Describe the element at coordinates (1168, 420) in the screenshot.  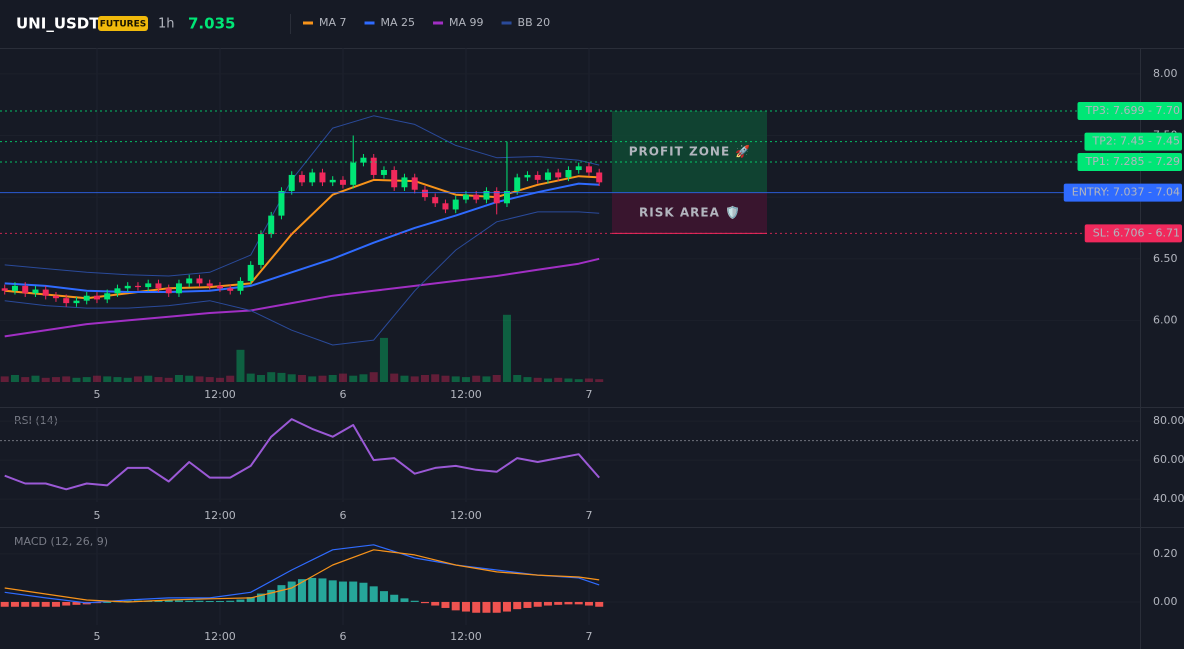
I see `y-tick-label: 80.00` at that location.